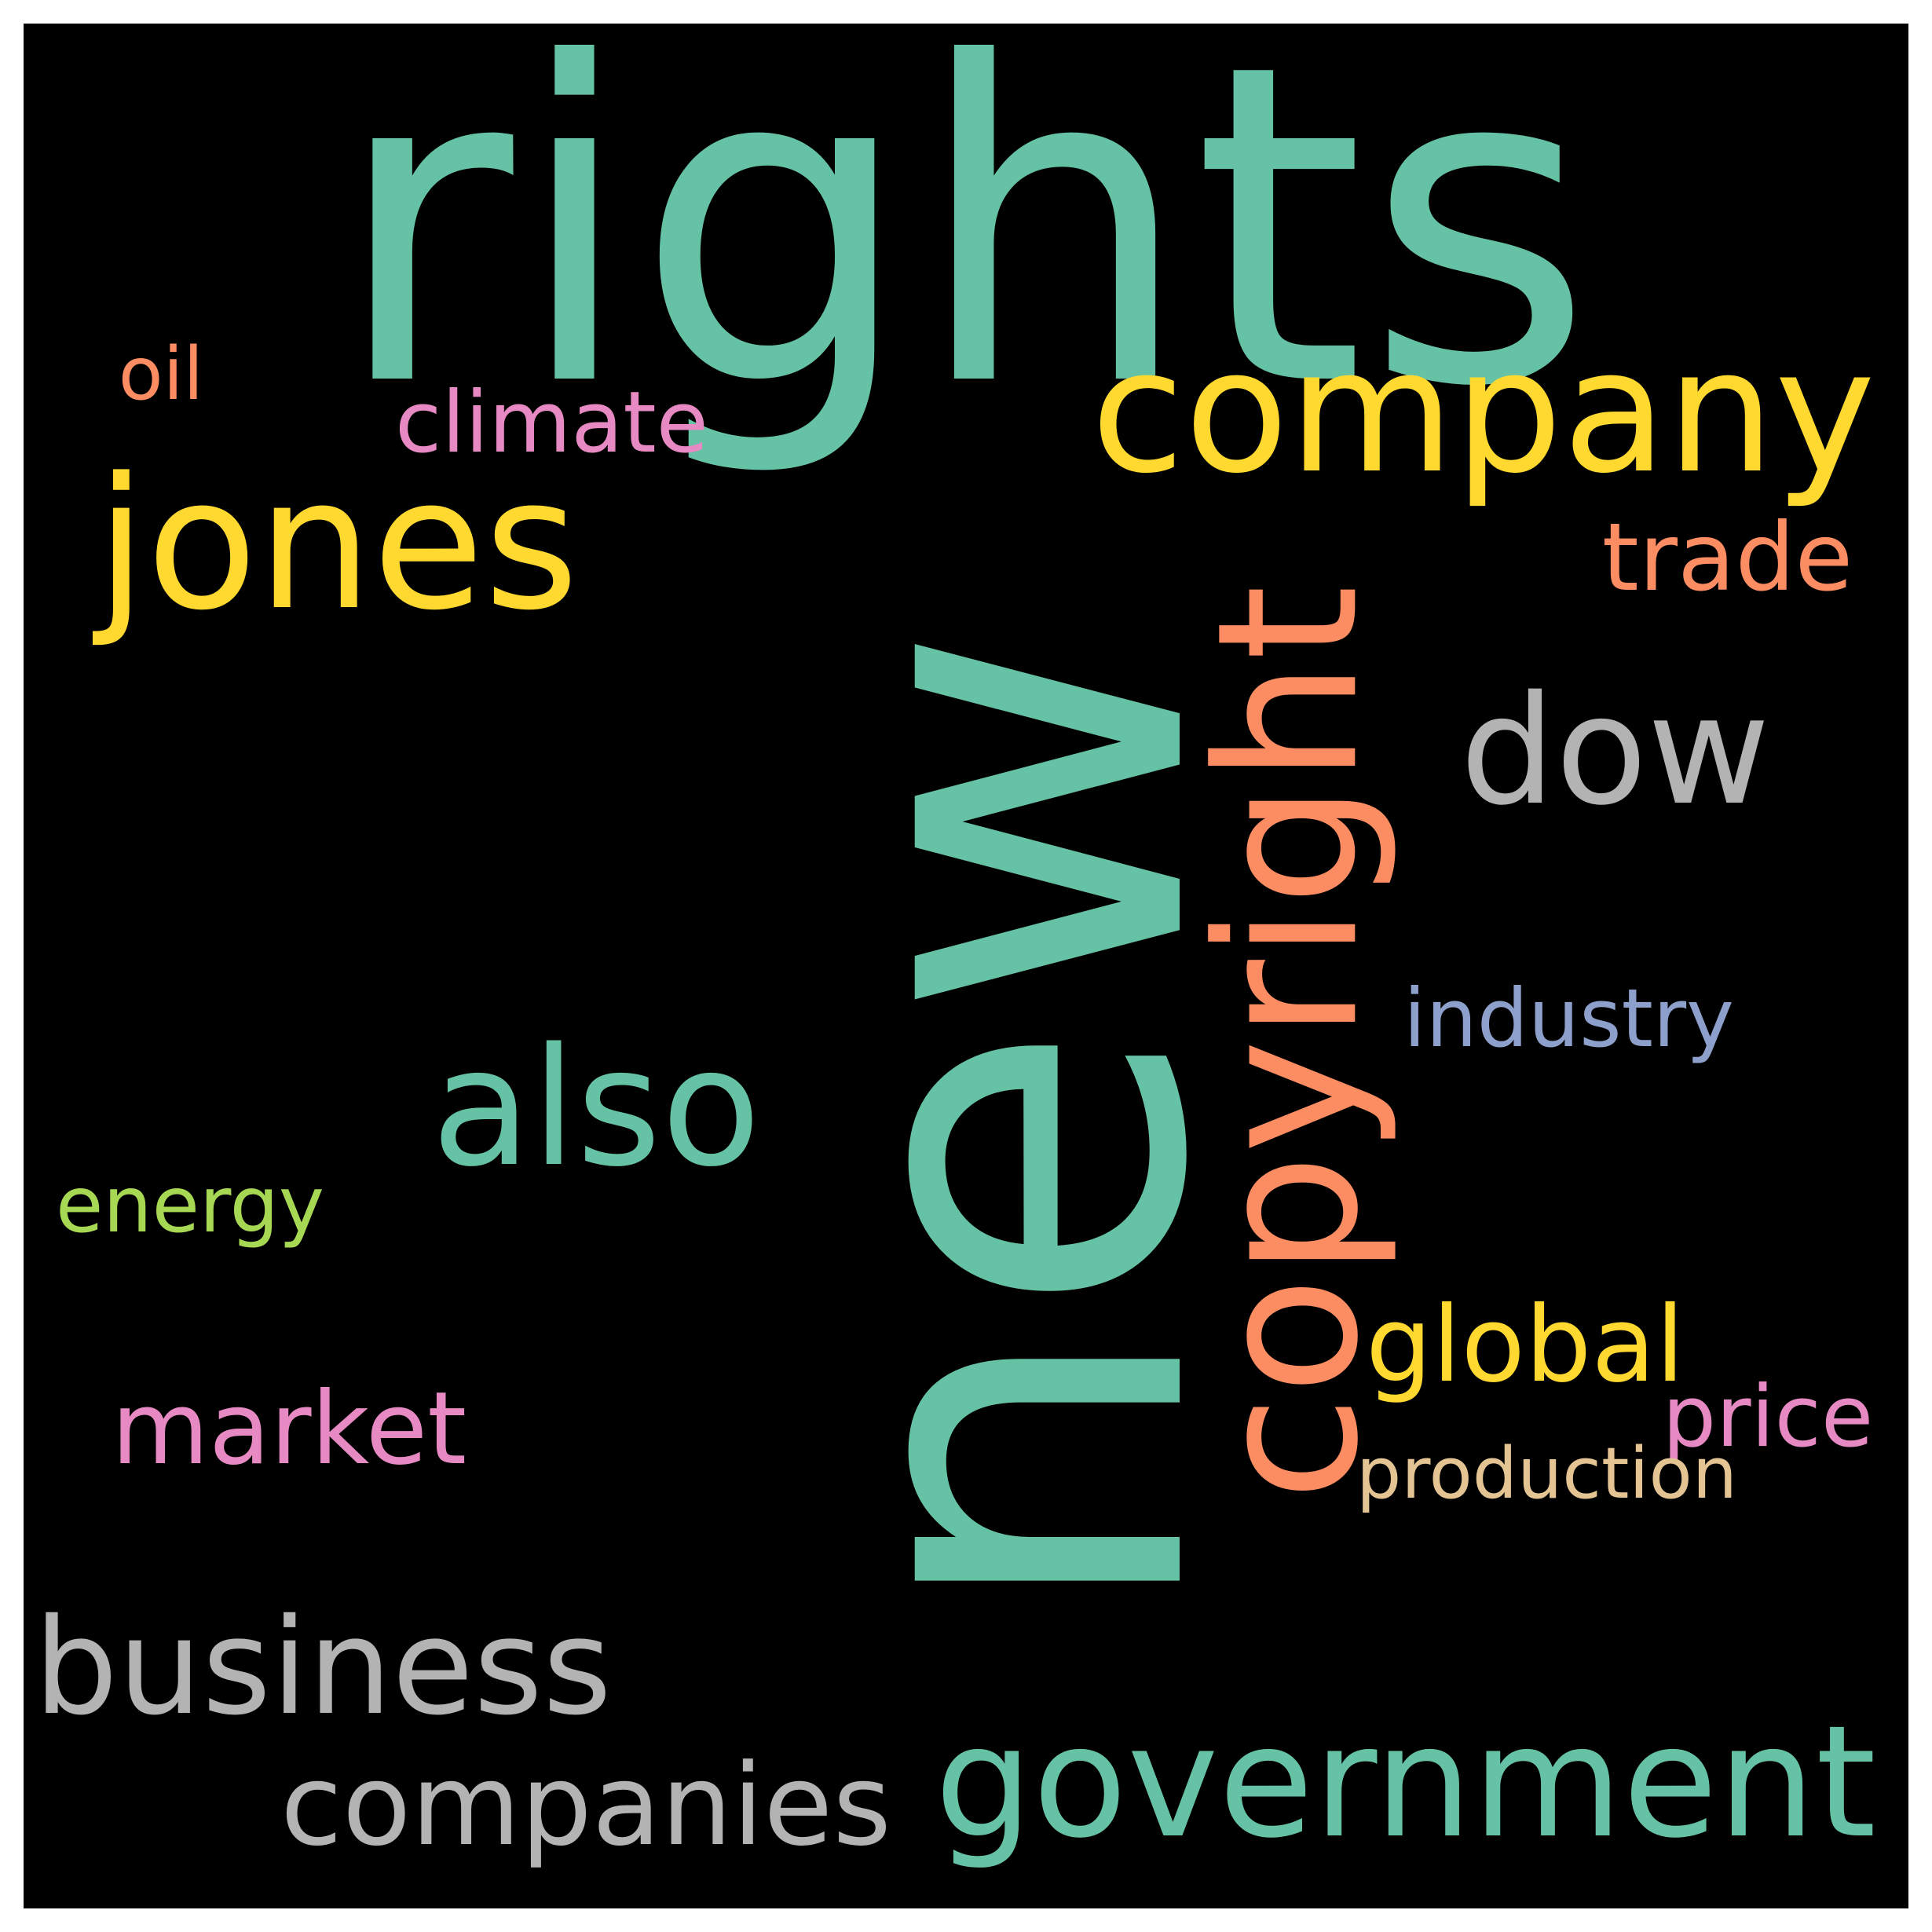 This screenshot has height=1932, width=1932. What do you see at coordinates (1569, 1018) in the screenshot?
I see `word-industry: industry` at bounding box center [1569, 1018].